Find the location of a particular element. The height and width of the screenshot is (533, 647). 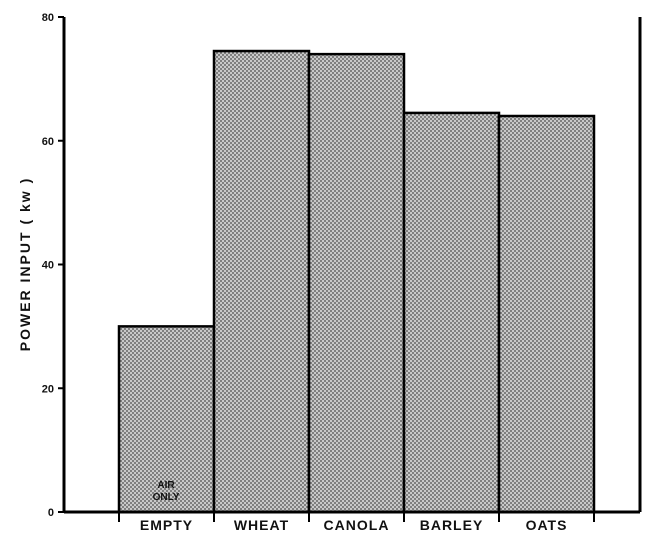

x-tick-label-barley: BARLEY is located at coordinates (452, 525).